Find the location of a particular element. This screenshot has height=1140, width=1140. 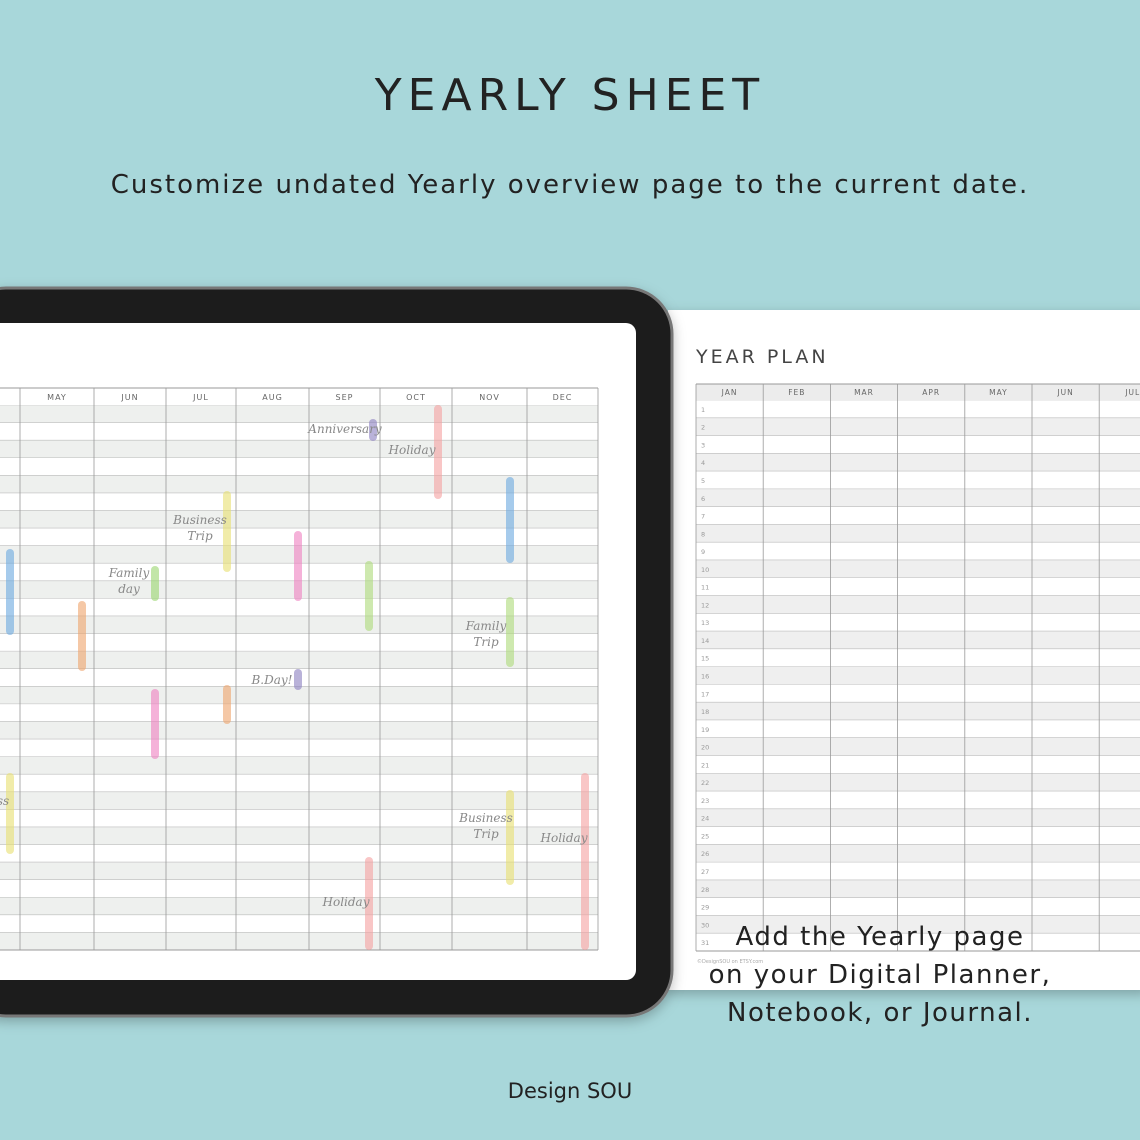

day-number: 11 is located at coordinates (705, 588).